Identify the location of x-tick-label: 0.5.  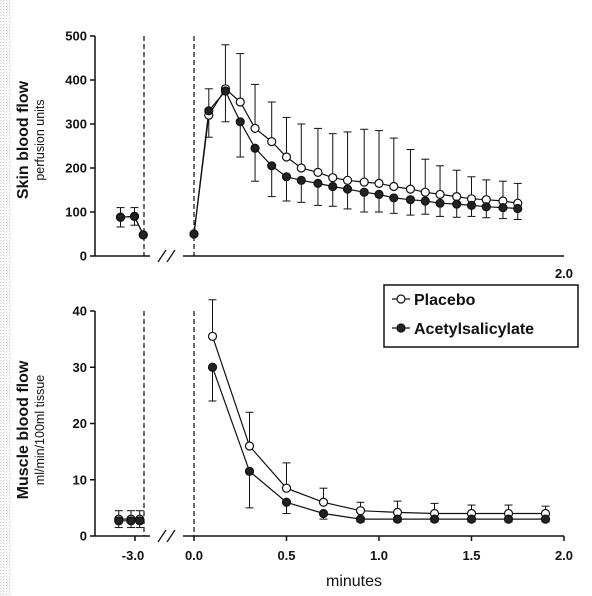
(286, 555).